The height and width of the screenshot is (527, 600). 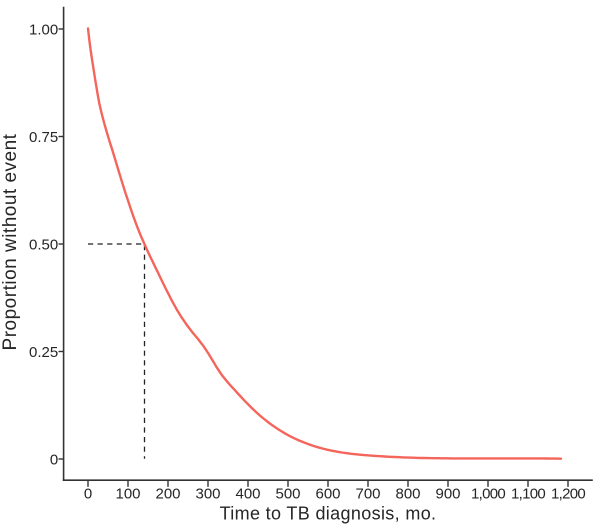 I want to click on svg-text: 1,100, so click(x=528, y=494).